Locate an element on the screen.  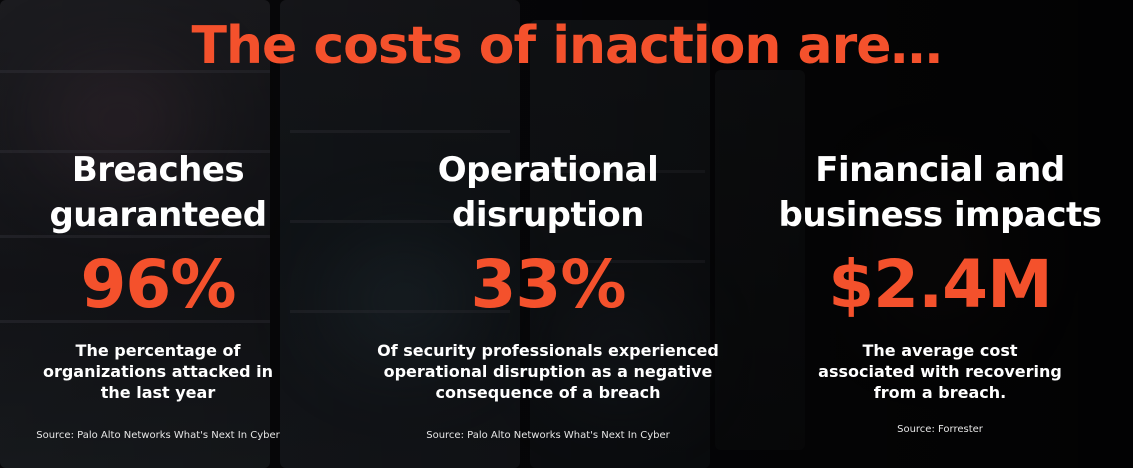
stat-value: 96% is located at coordinates (158, 284).